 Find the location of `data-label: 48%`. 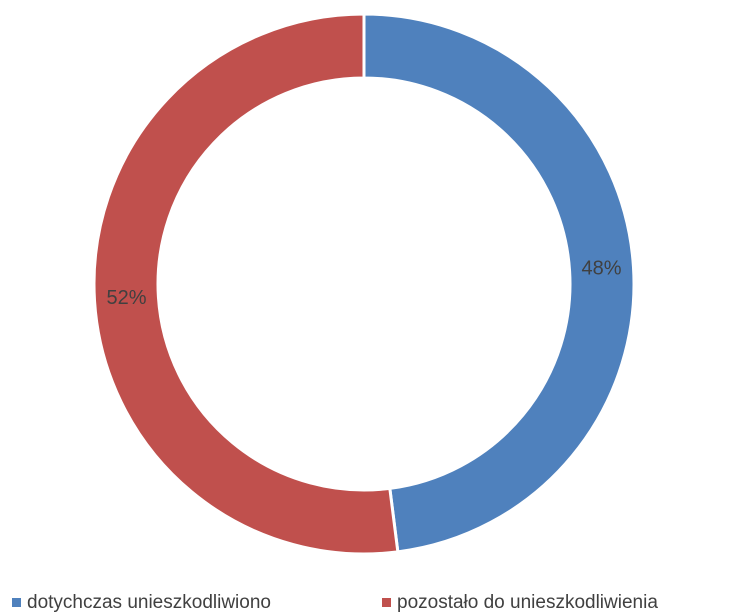

data-label: 48% is located at coordinates (602, 268).